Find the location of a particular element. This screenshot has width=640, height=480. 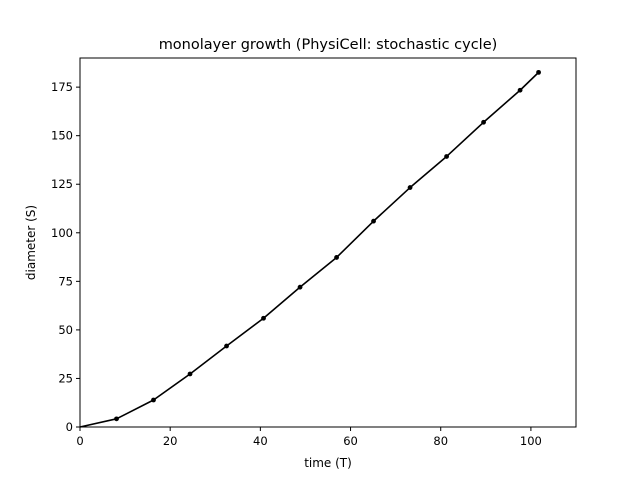

x-tick-label: 80 is located at coordinates (440, 441).